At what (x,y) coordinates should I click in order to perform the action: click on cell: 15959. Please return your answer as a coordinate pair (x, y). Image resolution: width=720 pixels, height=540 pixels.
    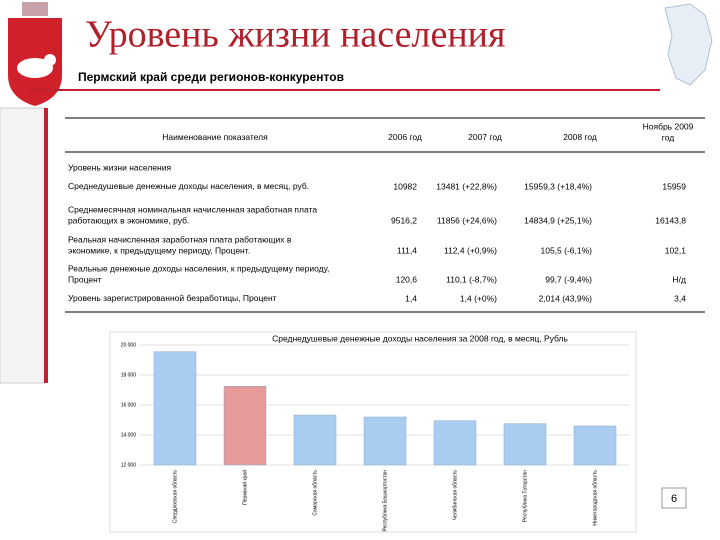
    Looking at the image, I should click on (674, 186).